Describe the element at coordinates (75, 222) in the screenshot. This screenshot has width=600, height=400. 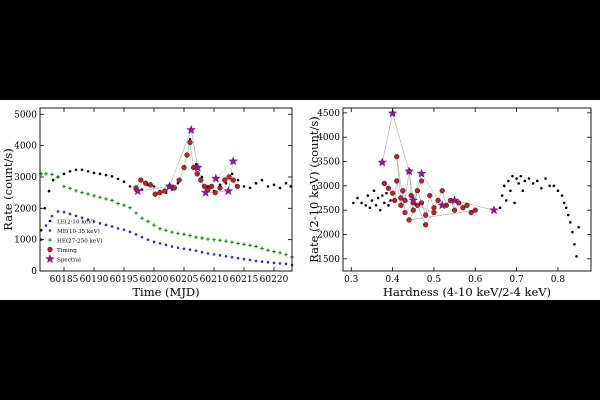
I see `panel-1-legend-label-0: LE(2-10 keV)` at that location.